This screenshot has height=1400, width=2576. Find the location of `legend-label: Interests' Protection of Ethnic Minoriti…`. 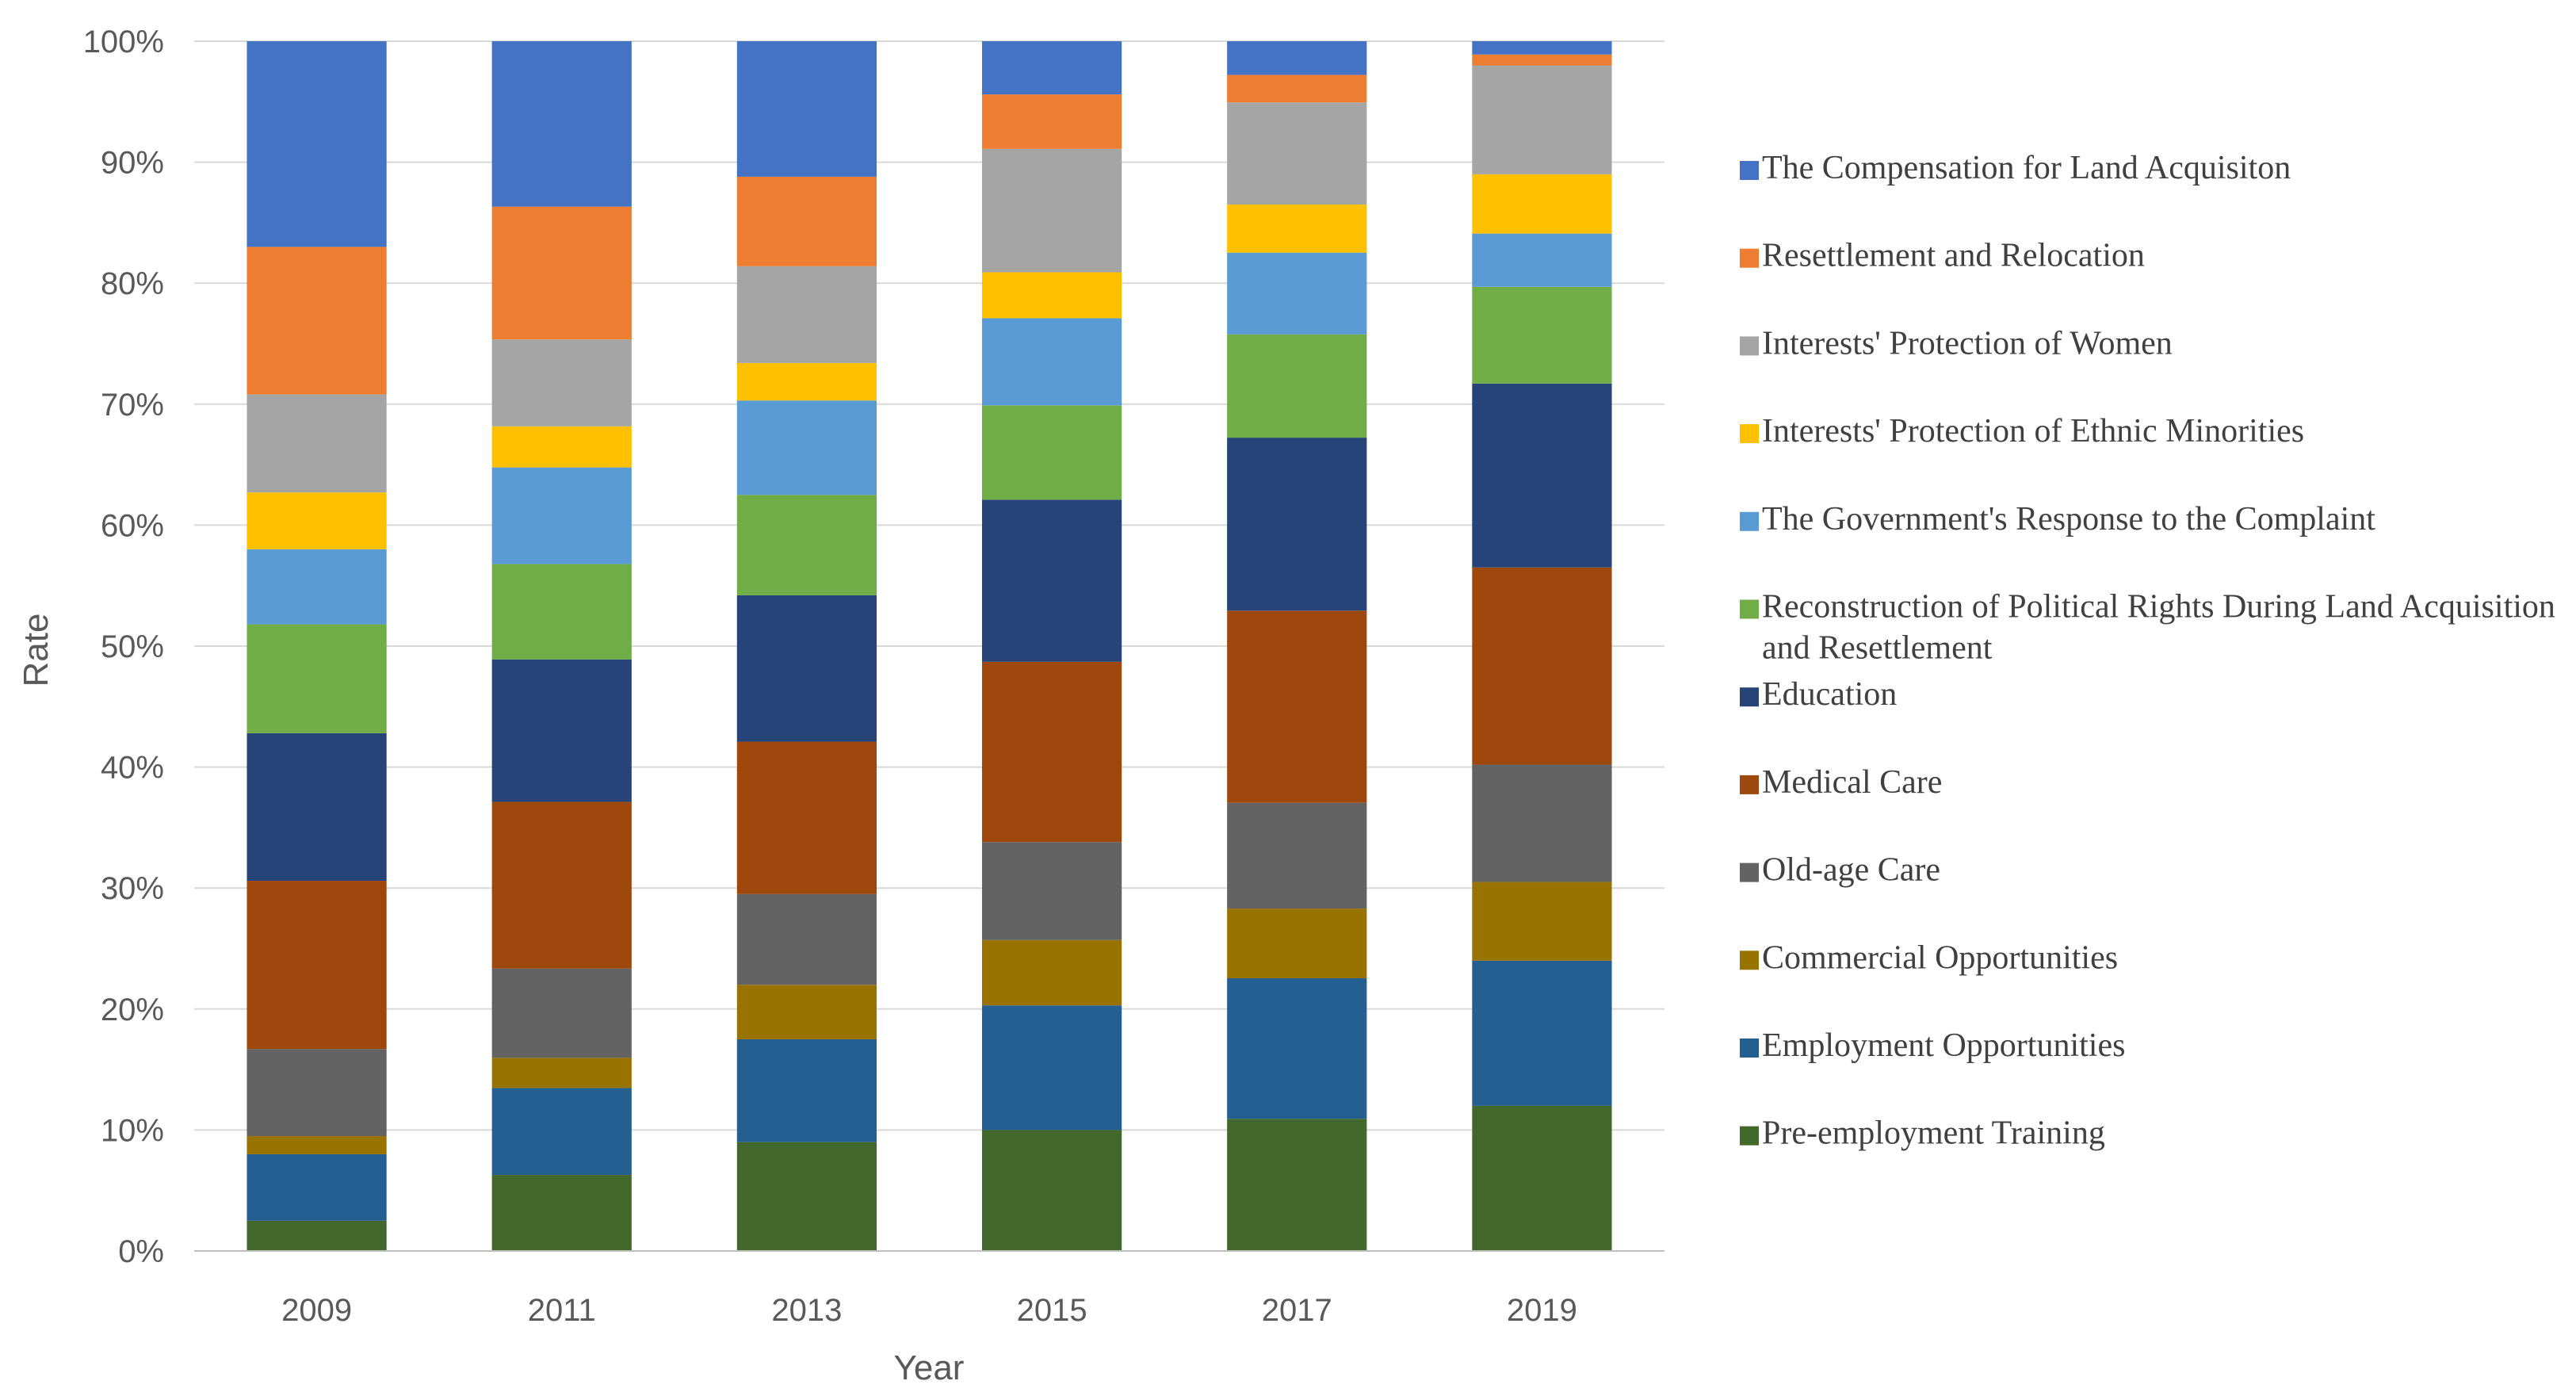

legend-label: Interests' Protection of Ethnic Minoriti… is located at coordinates (2033, 431).